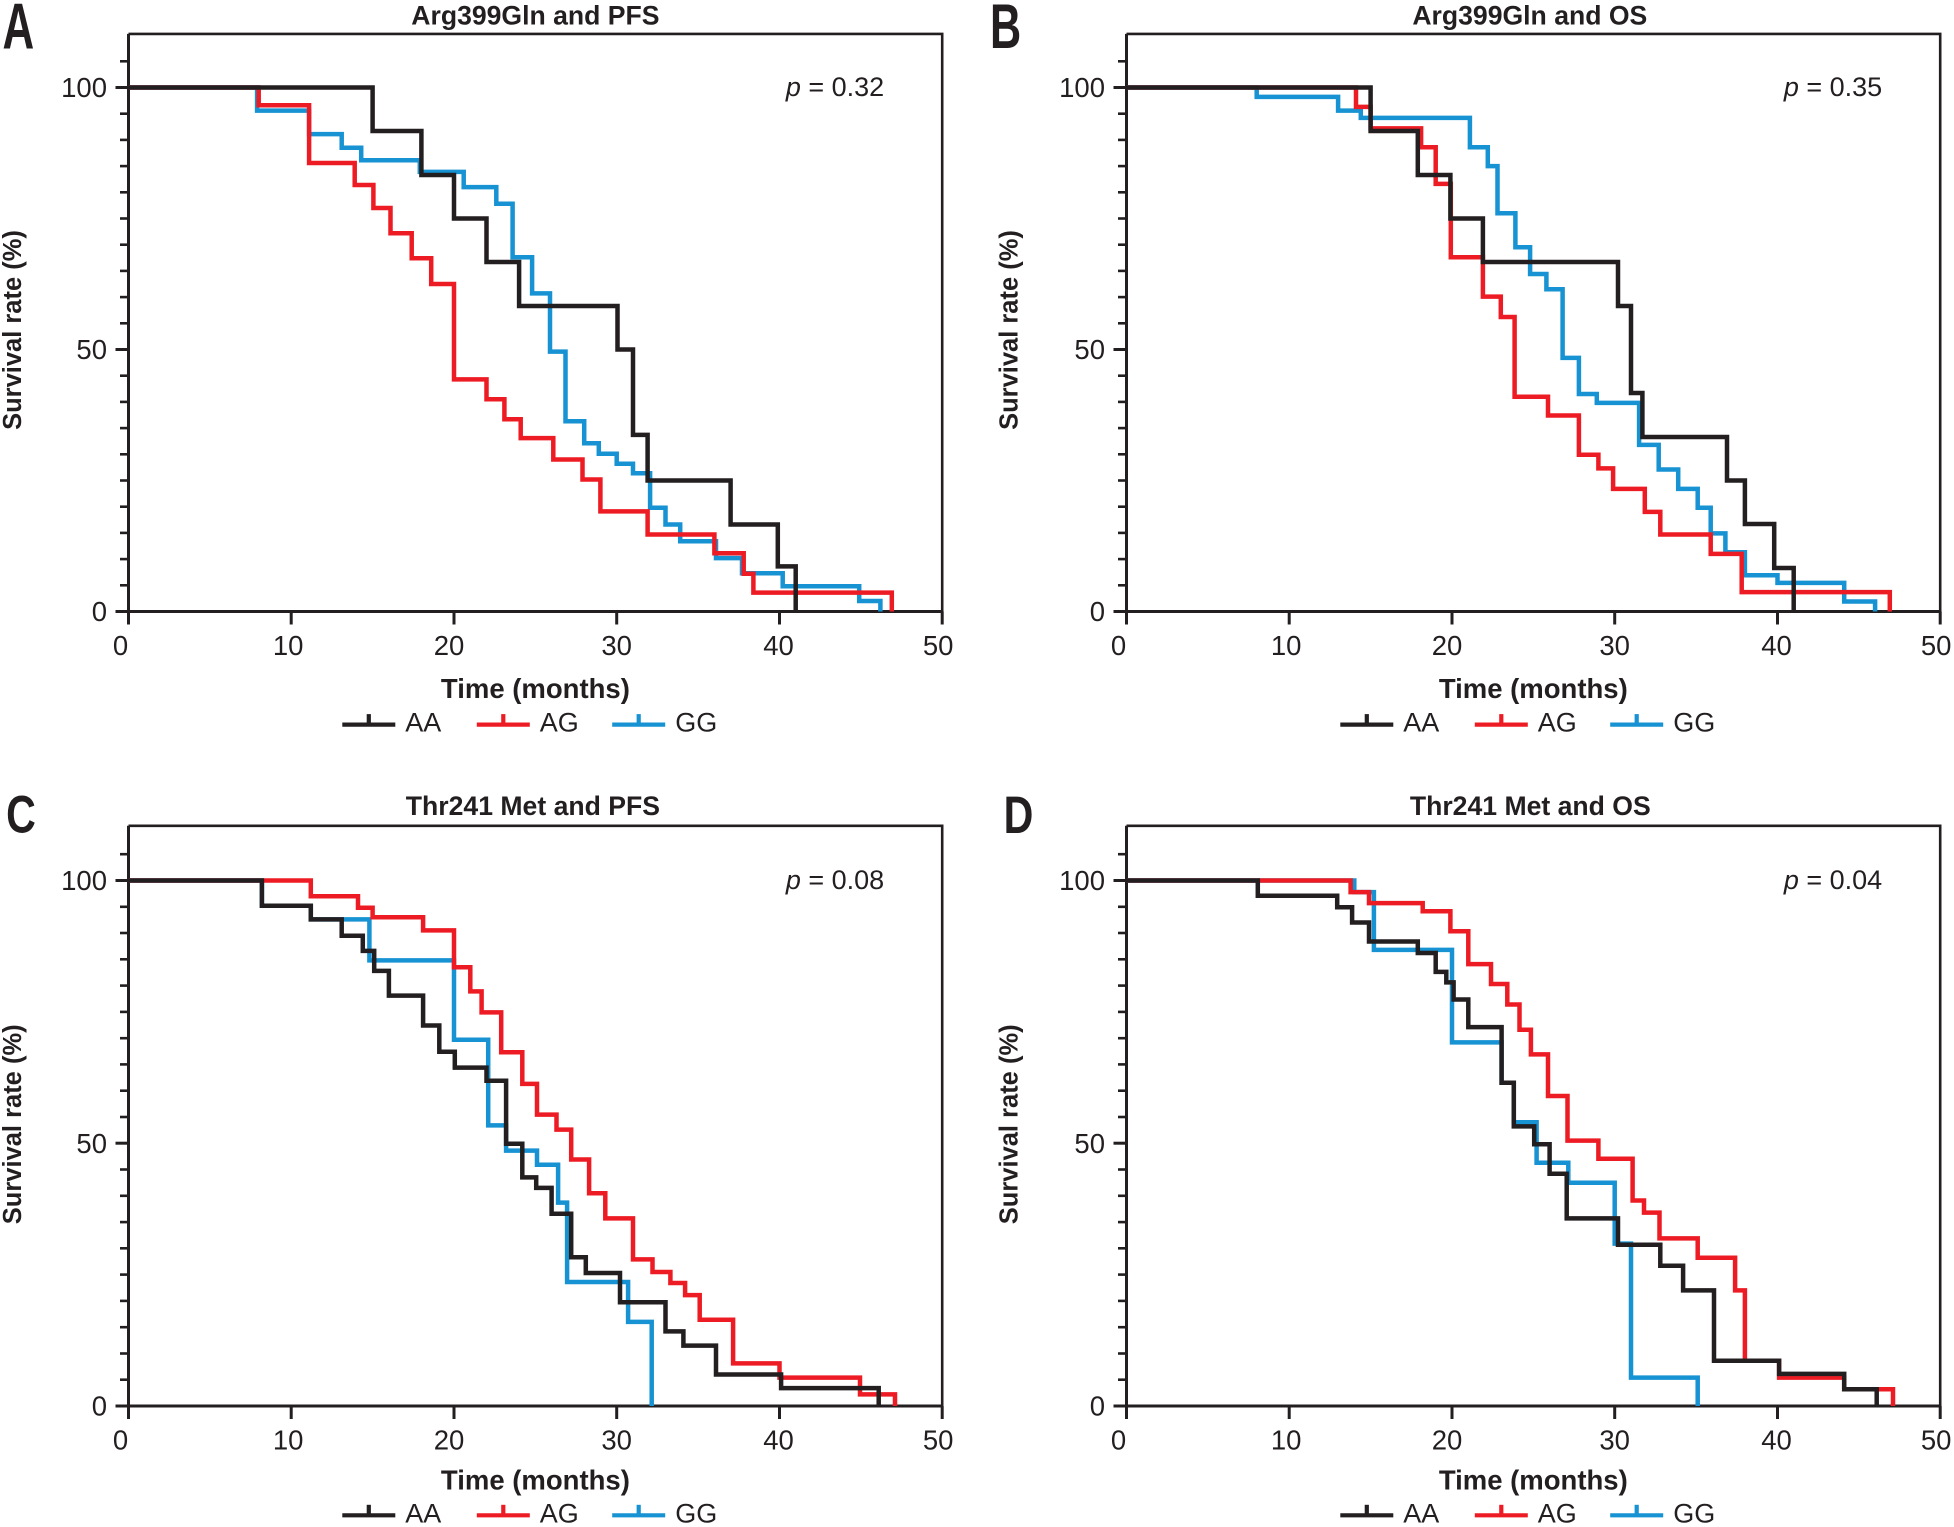  Describe the element at coordinates (1005, 31) in the screenshot. I see `svg-text: B` at that location.